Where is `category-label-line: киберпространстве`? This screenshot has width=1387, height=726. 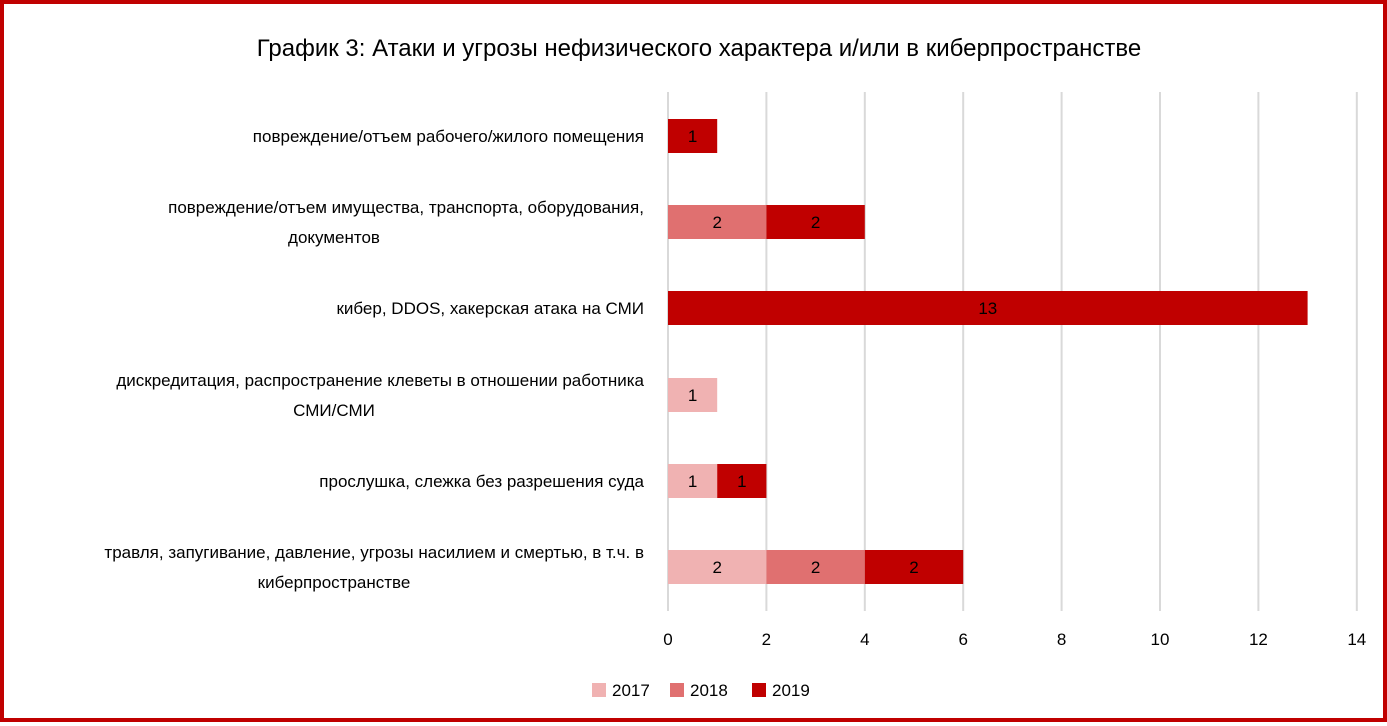 category-label-line: киберпространстве is located at coordinates (334, 582).